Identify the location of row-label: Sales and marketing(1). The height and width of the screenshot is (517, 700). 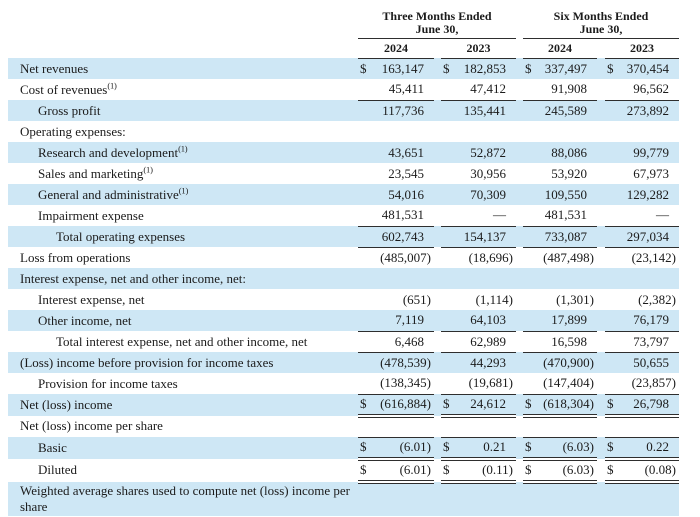
(95, 172).